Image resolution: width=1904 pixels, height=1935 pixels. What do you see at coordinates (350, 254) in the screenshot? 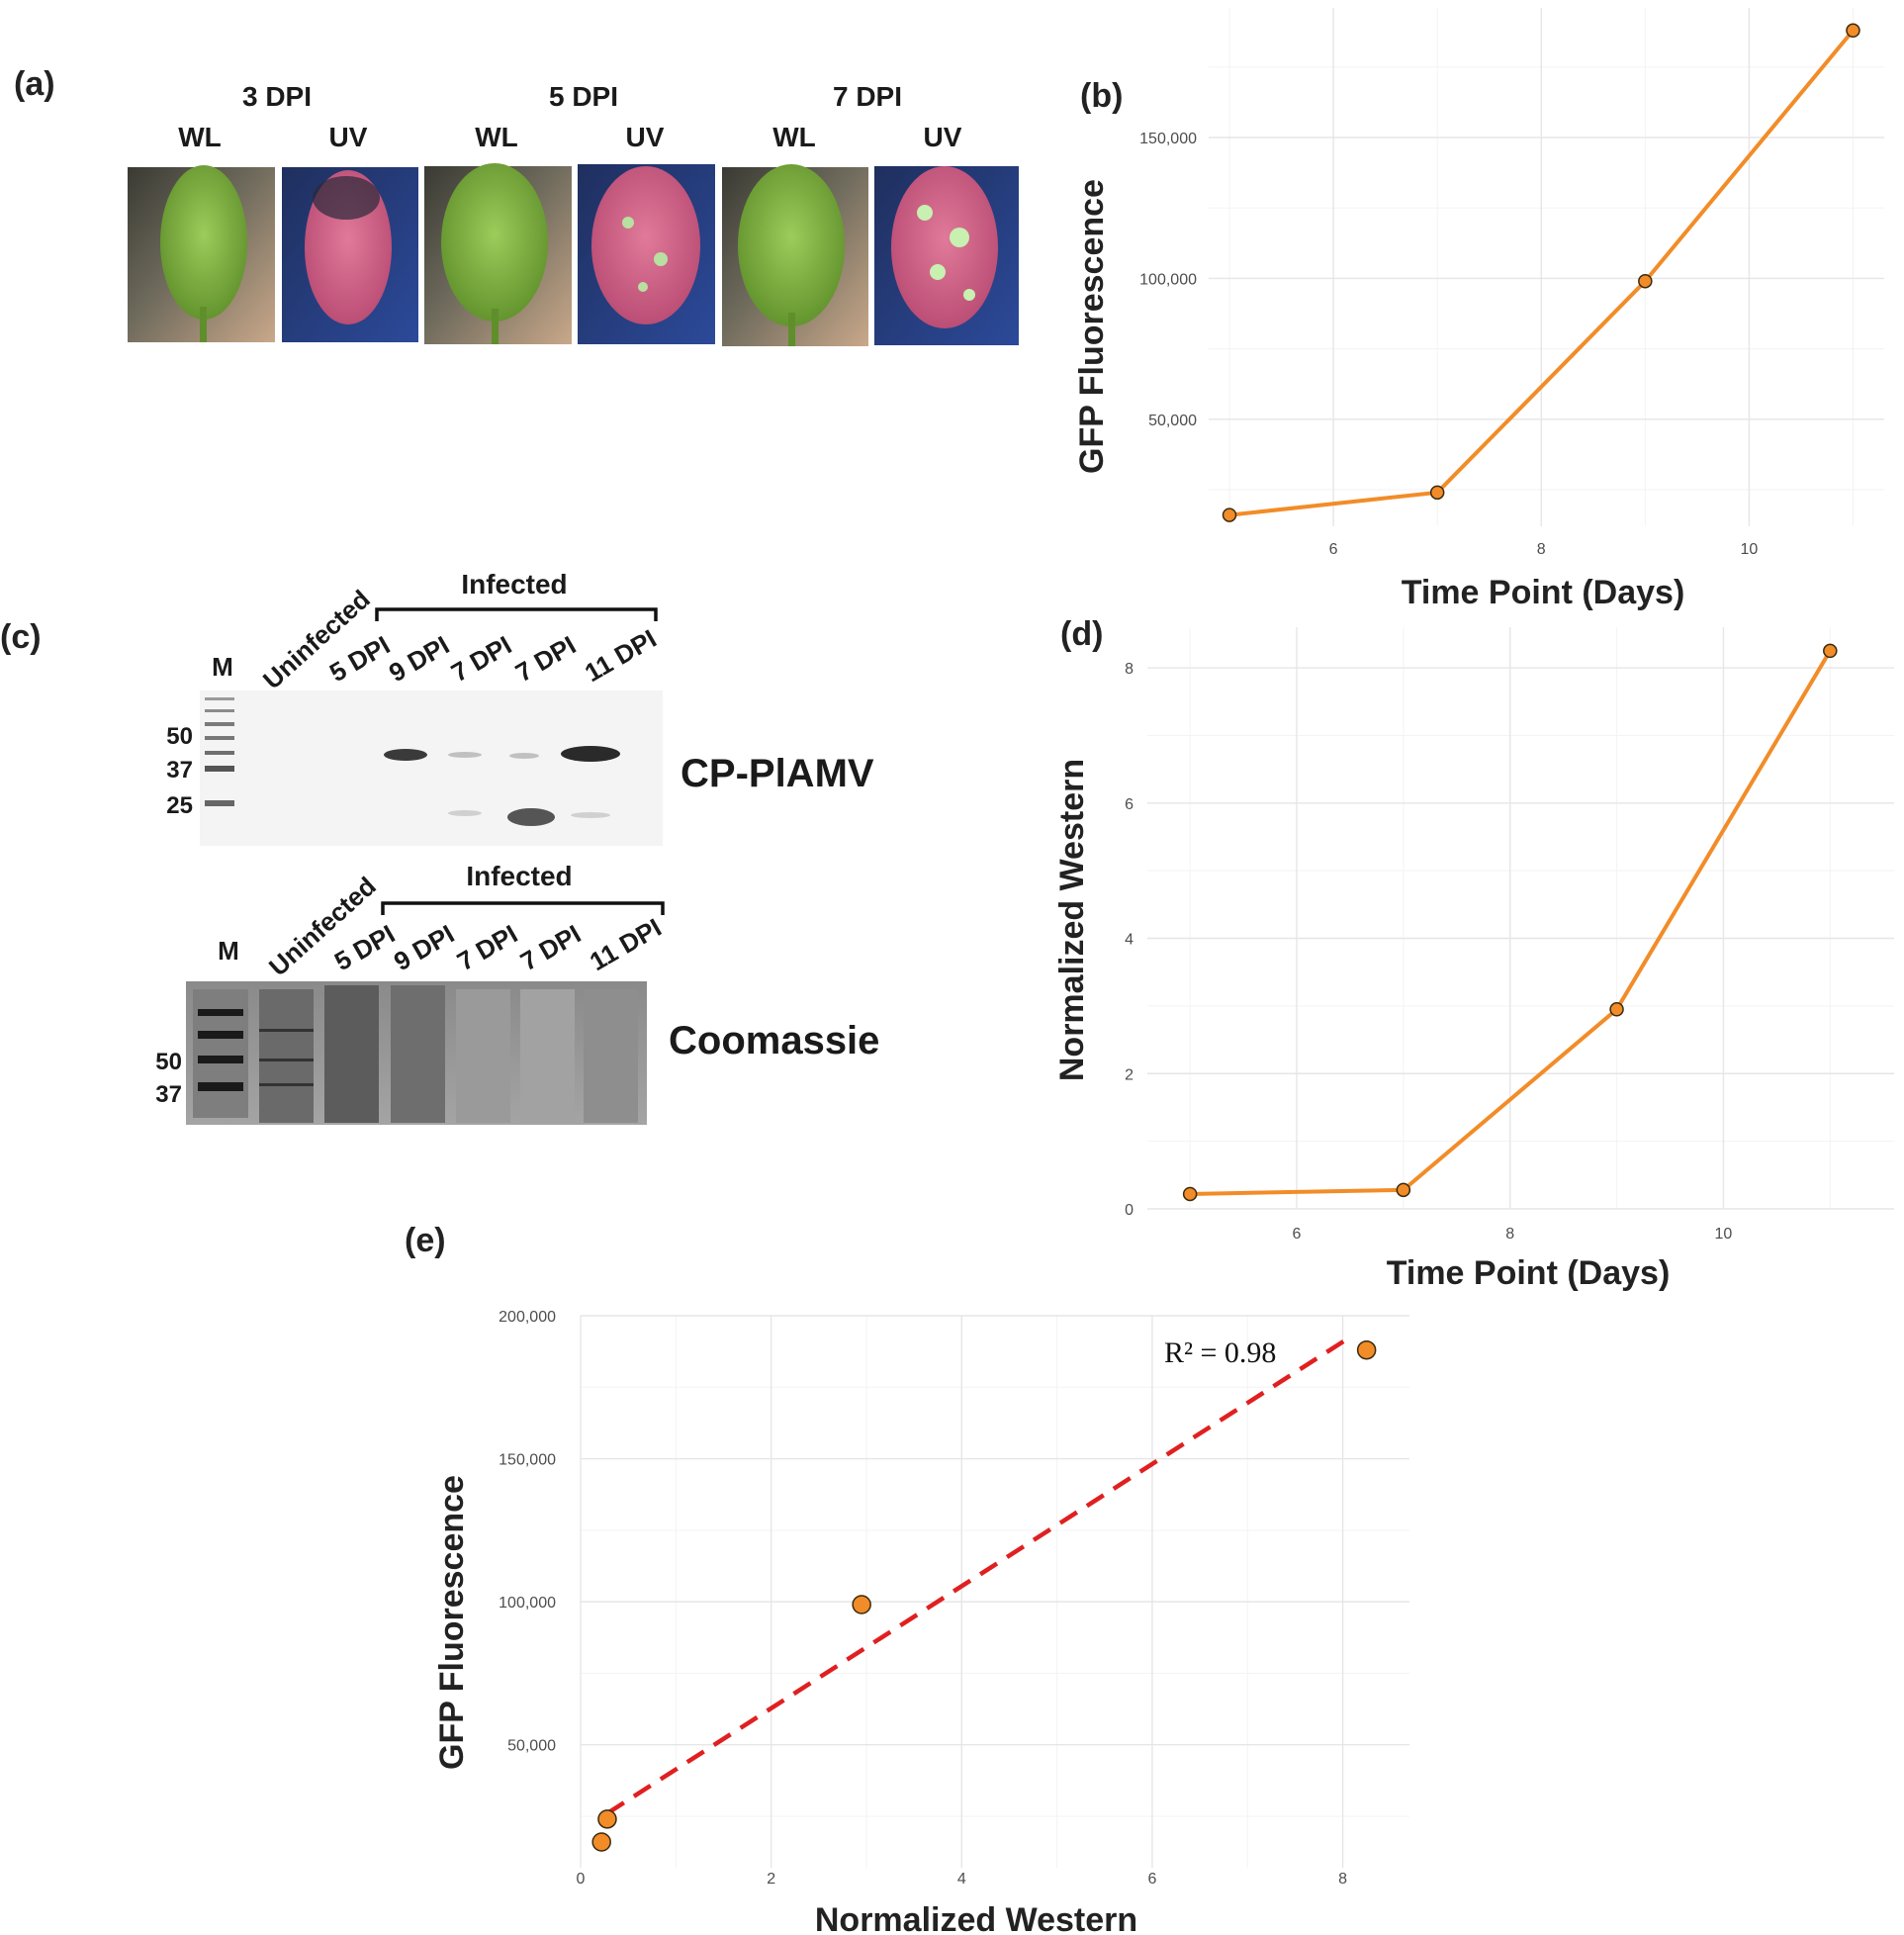
I see `leaf-photo-3dpi-uv` at bounding box center [350, 254].